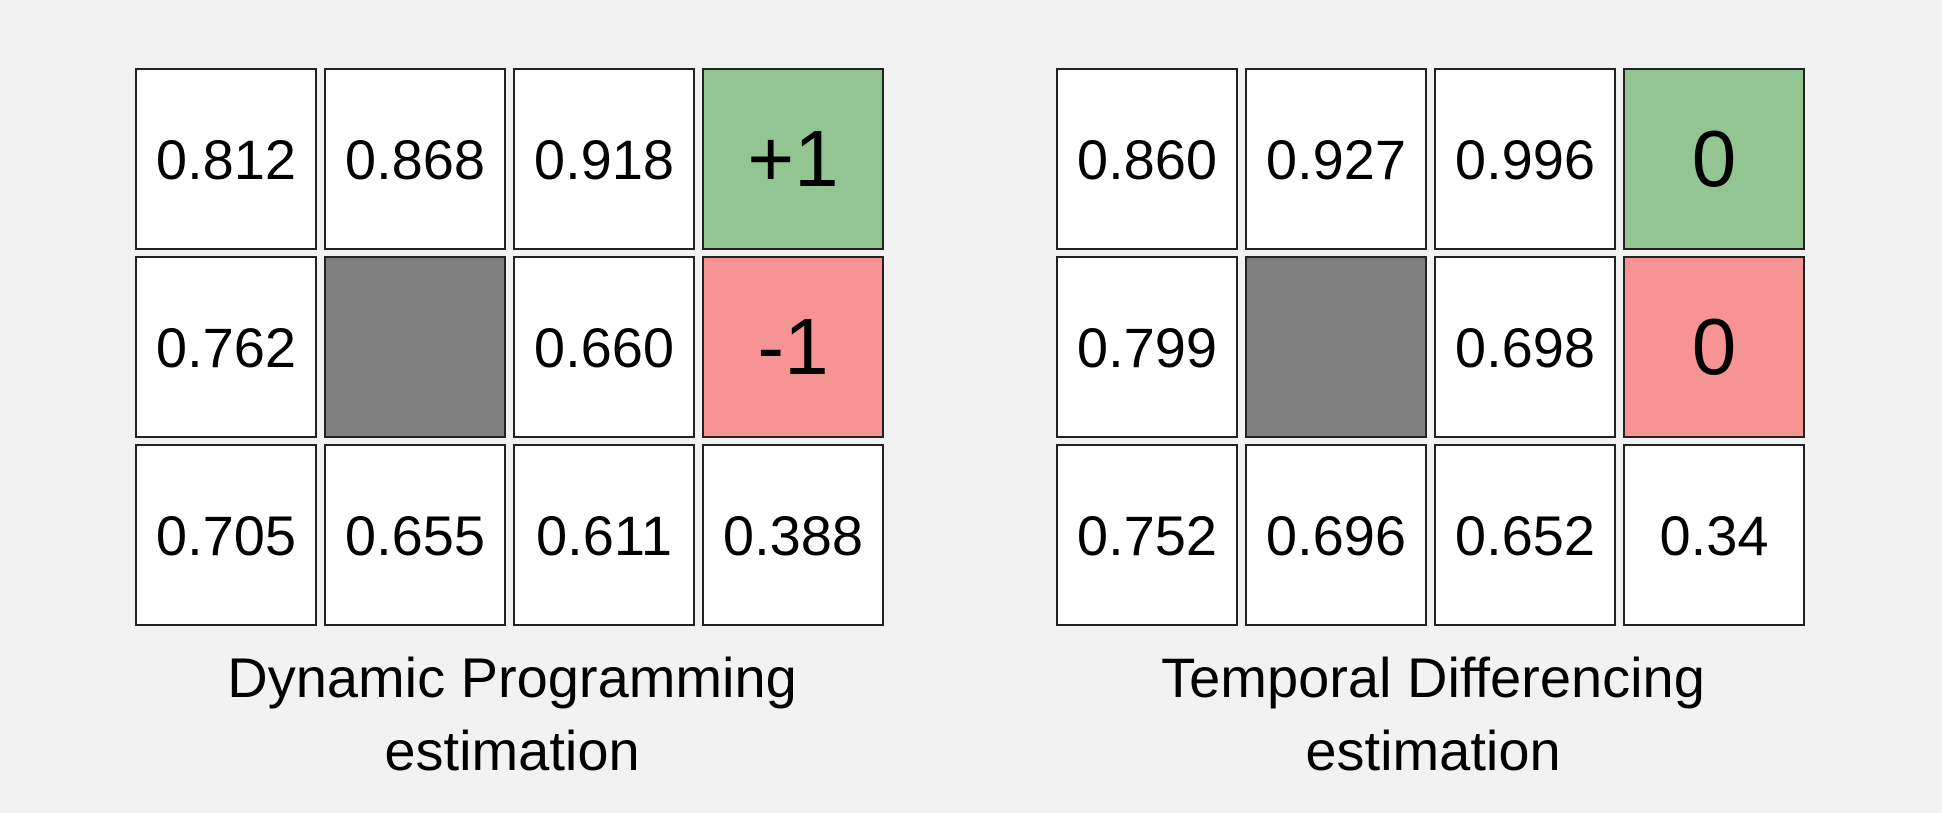  What do you see at coordinates (512, 714) in the screenshot?
I see `dp-caption: Dynamic Programming estimation` at bounding box center [512, 714].